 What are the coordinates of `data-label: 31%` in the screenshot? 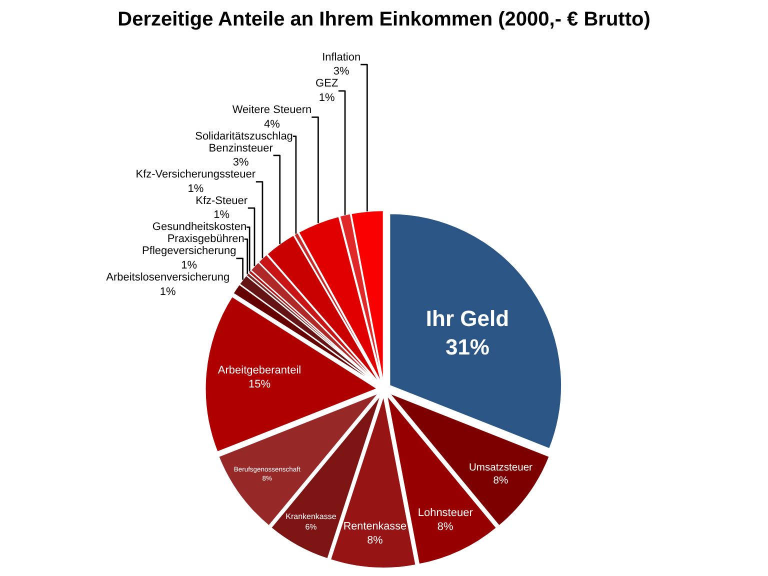 It's located at (467, 347).